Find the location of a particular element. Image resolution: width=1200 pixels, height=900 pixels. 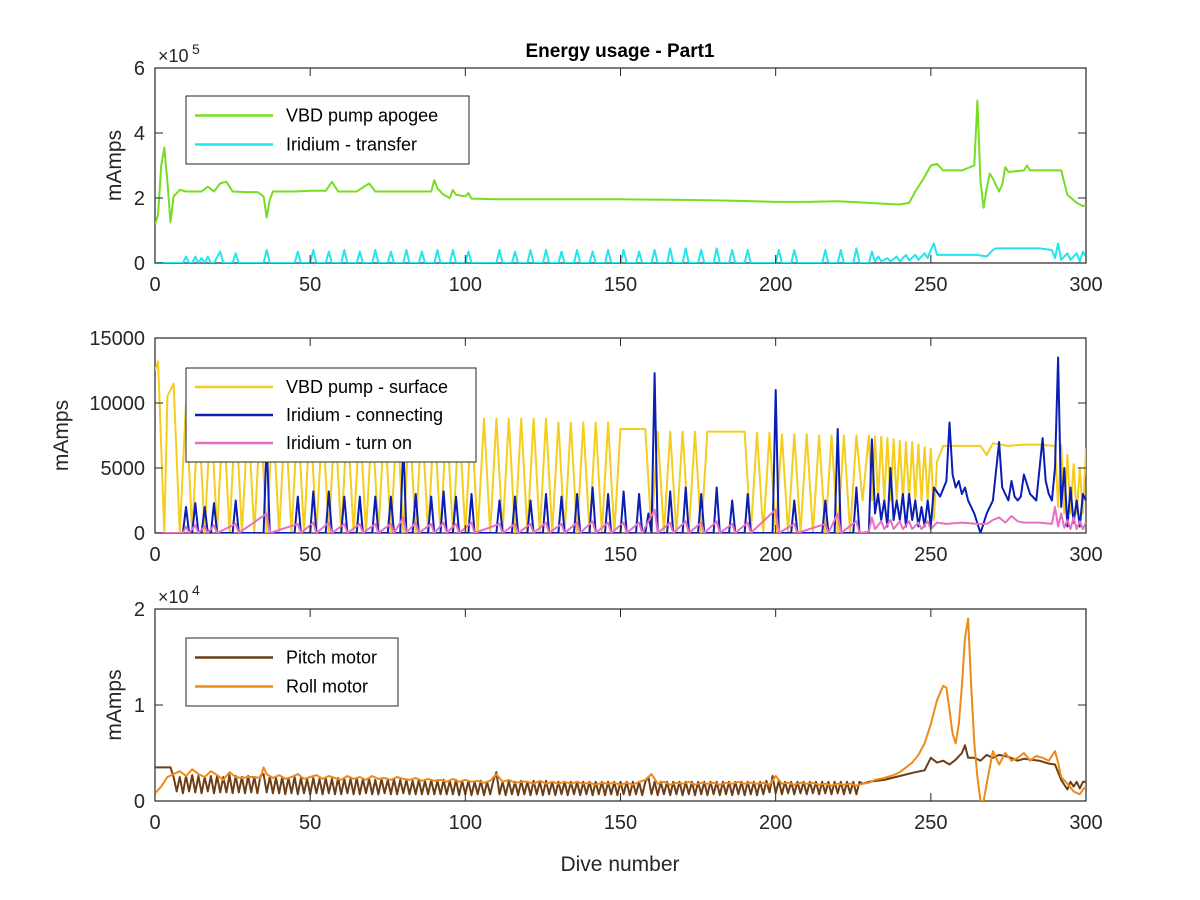

series-line-iridium-transfer is located at coordinates (620, 252).